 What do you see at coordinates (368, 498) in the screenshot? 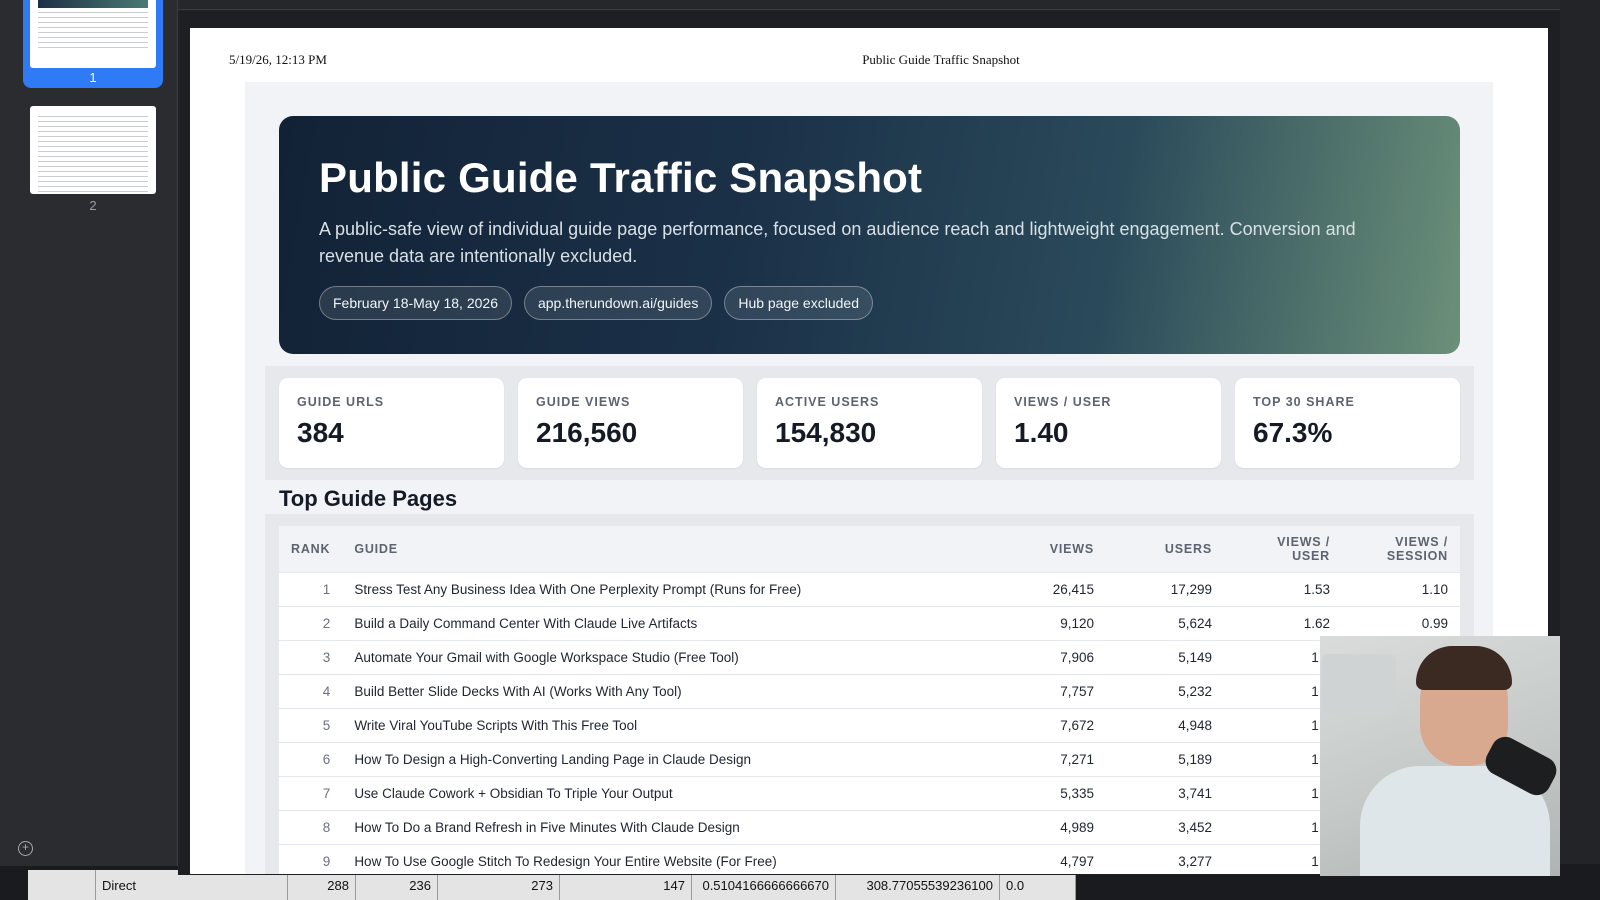
I see `section-title: Top Guide Pages` at bounding box center [368, 498].